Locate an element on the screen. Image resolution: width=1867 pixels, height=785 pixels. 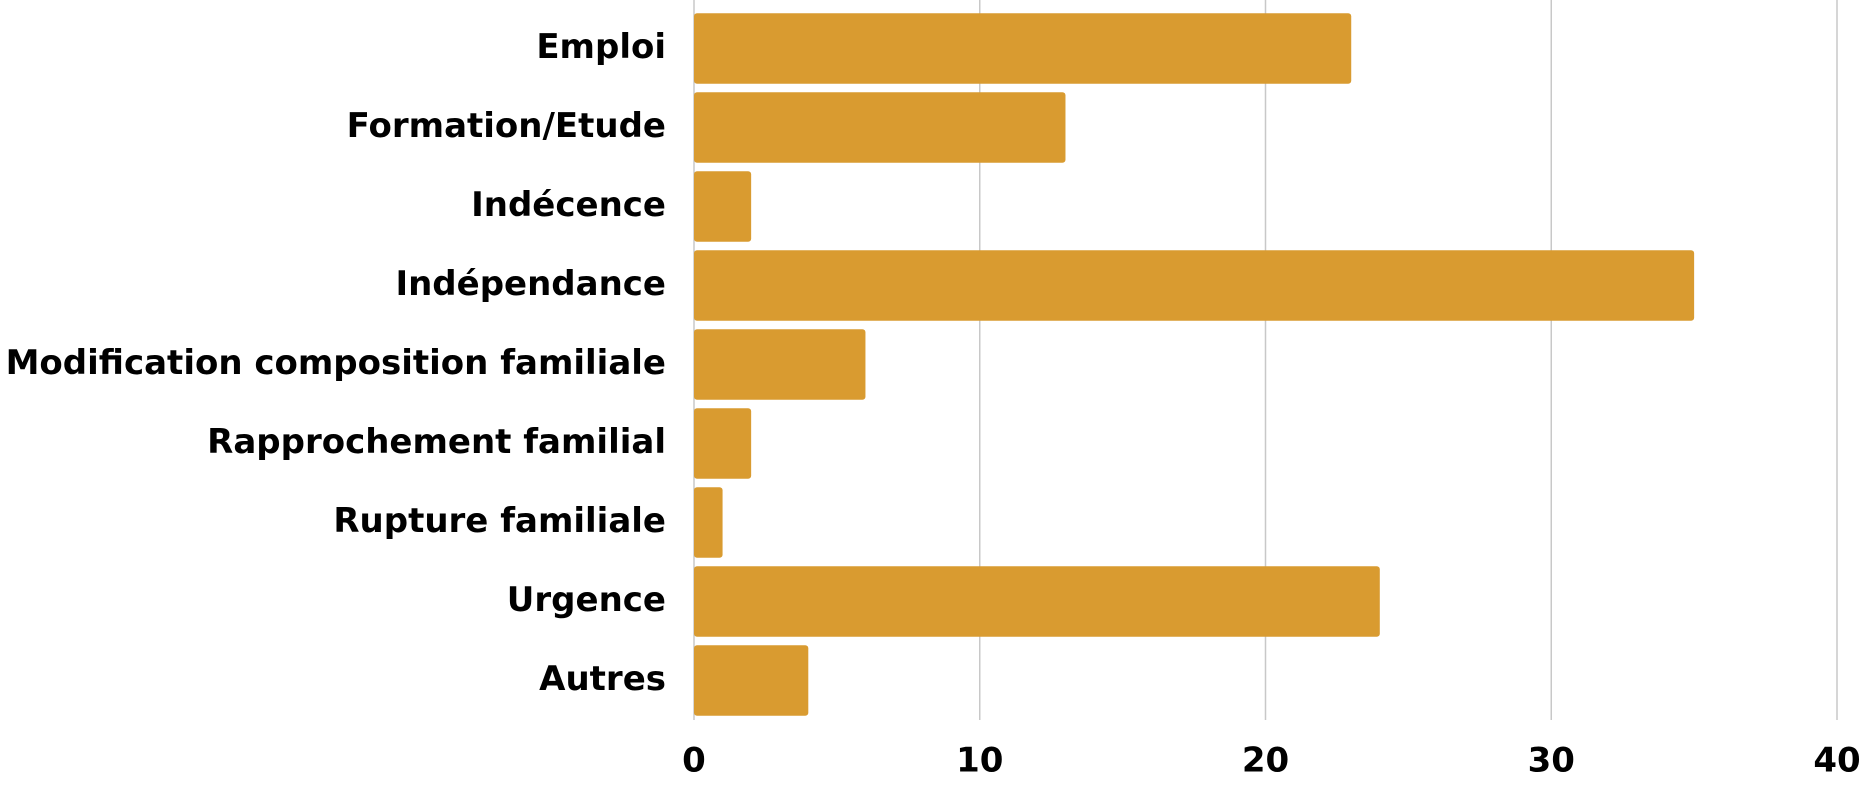
x-tick-label: 10 is located at coordinates (979, 761).